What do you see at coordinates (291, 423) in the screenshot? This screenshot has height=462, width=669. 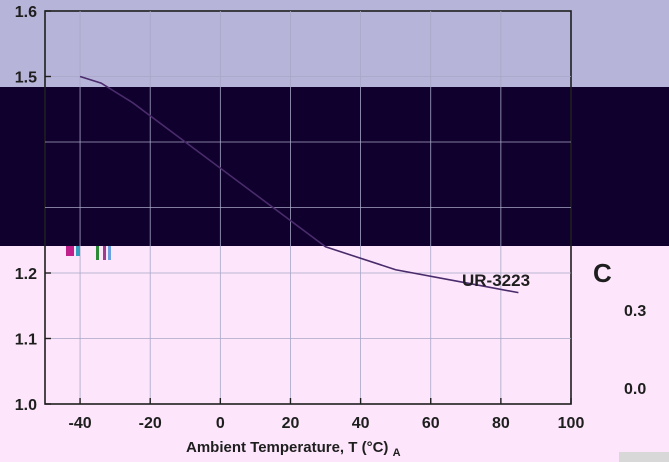 I see `x-tick-label: 20` at bounding box center [291, 423].